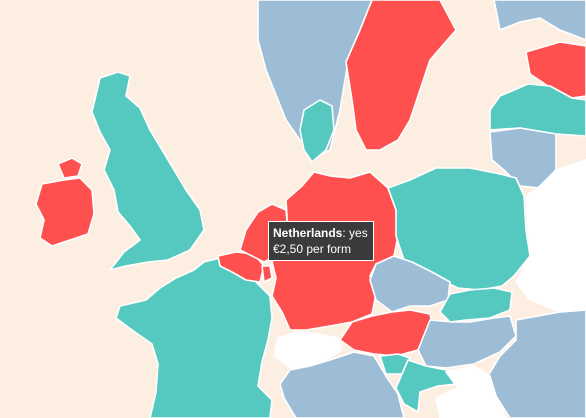 Image resolution: width=586 pixels, height=418 pixels. Describe the element at coordinates (539, 20) in the screenshot. I see `country-finland` at that location.